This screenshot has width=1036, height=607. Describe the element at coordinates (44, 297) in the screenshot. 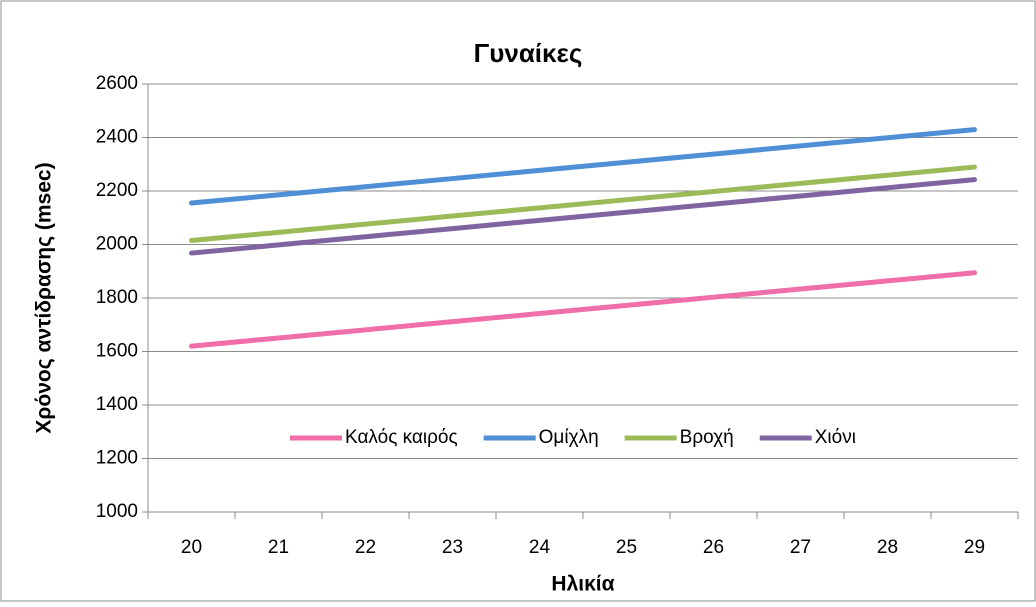

I see `y-axis-label: Χρόνος αντίδρασης (msec)` at that location.